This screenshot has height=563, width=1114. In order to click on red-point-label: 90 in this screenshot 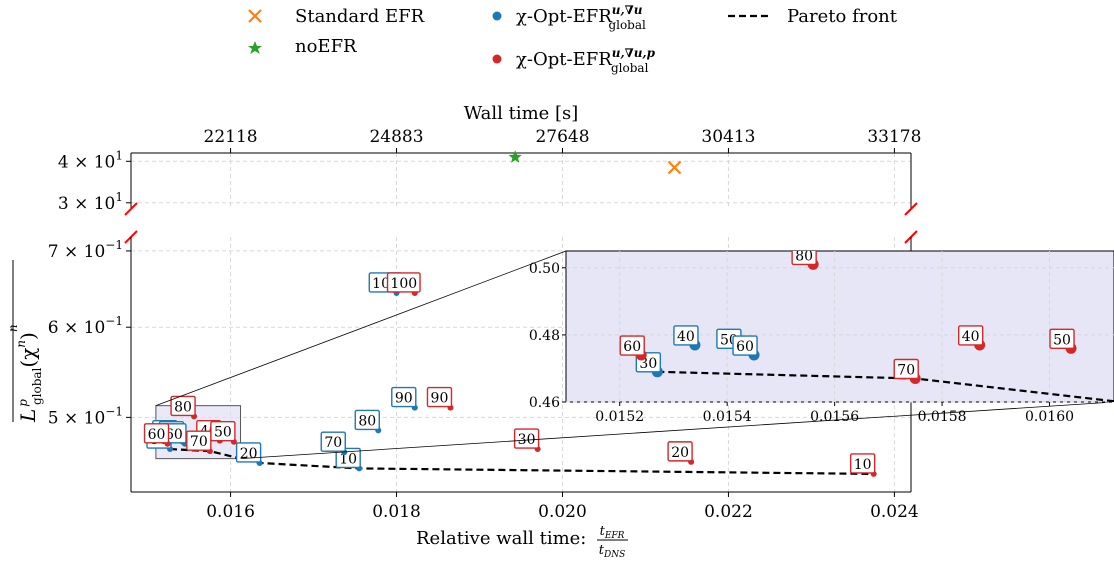, I will do `click(439, 397)`.